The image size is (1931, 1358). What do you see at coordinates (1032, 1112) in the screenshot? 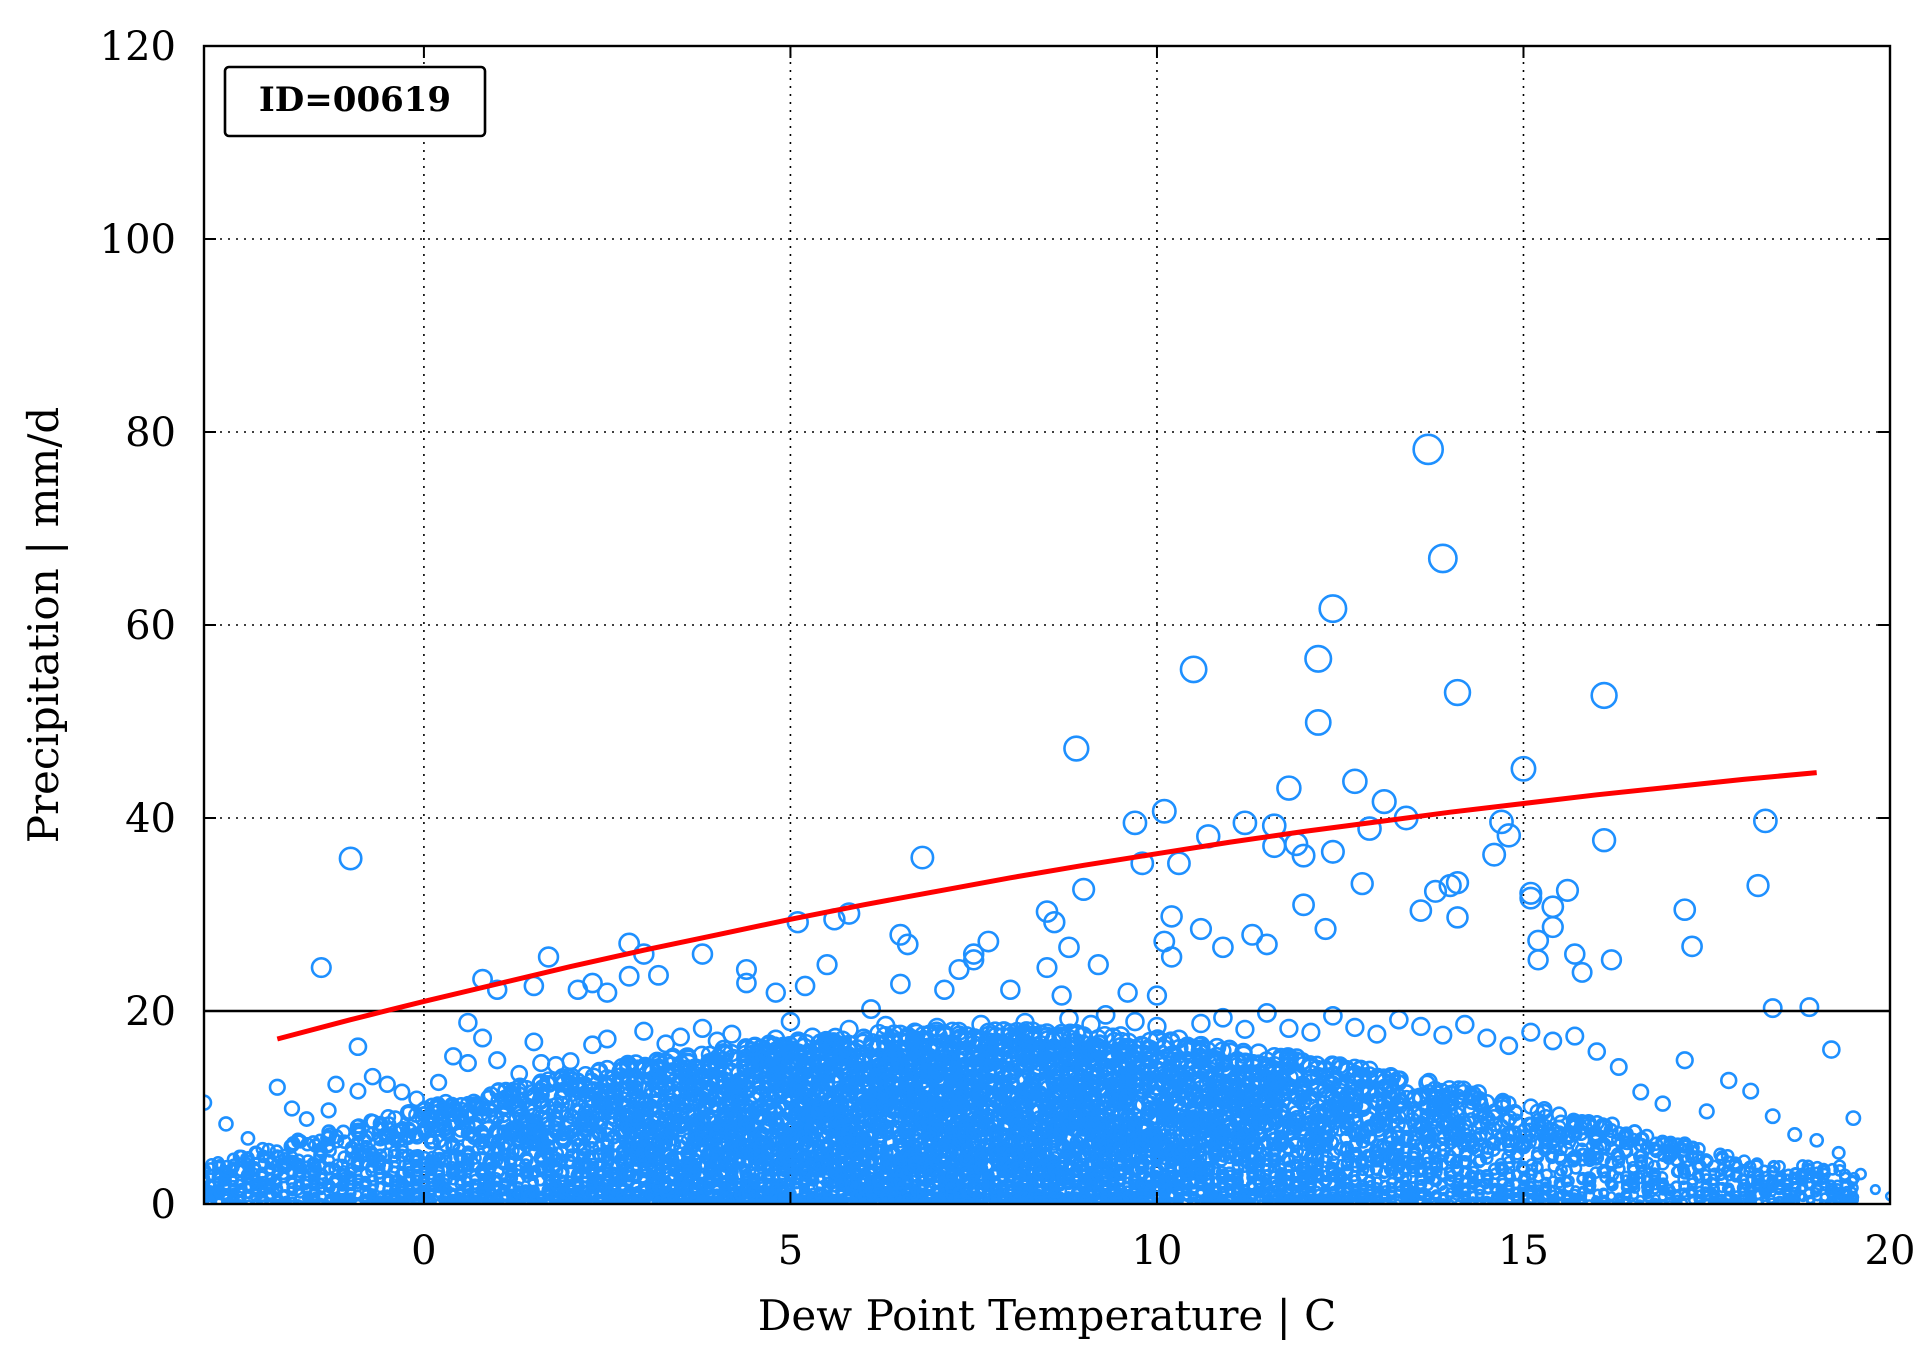
I see `dense-points` at bounding box center [1032, 1112].